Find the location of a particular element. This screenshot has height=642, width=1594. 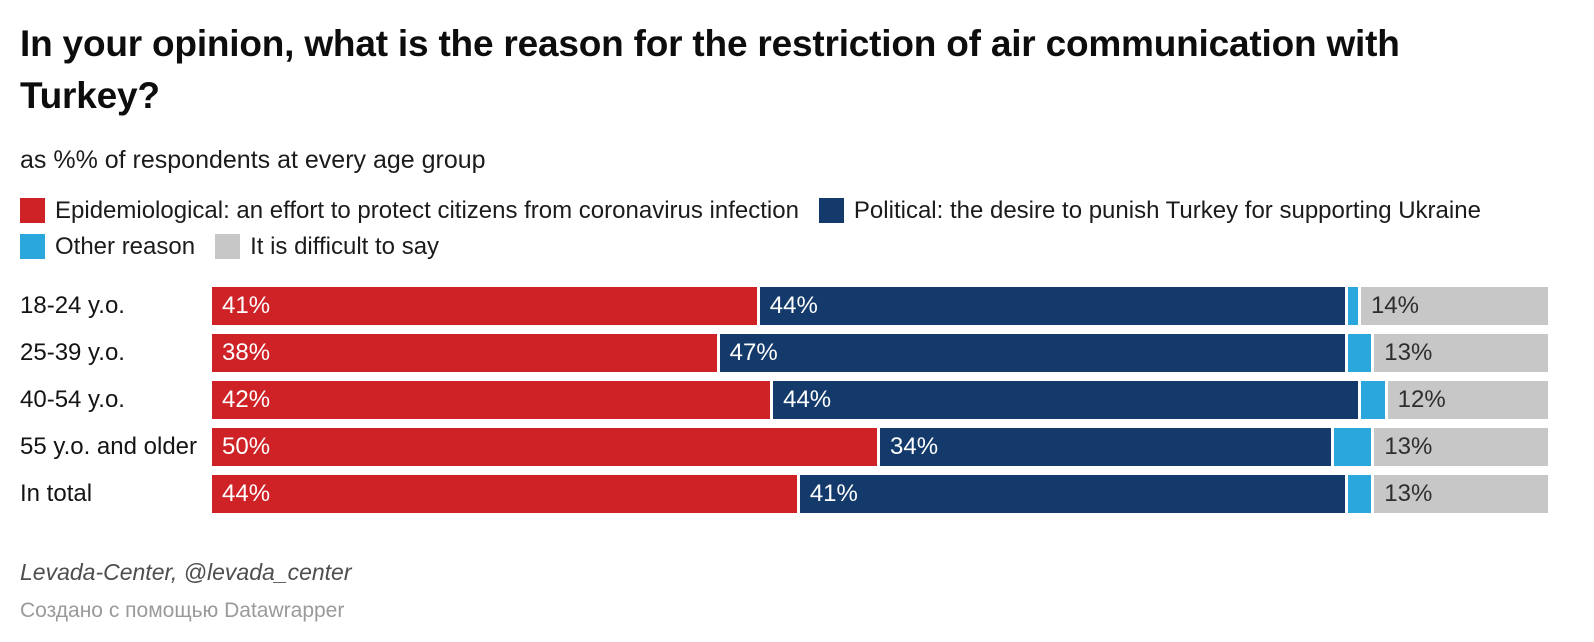

row-label: 40-54 y.o. is located at coordinates (72, 399).